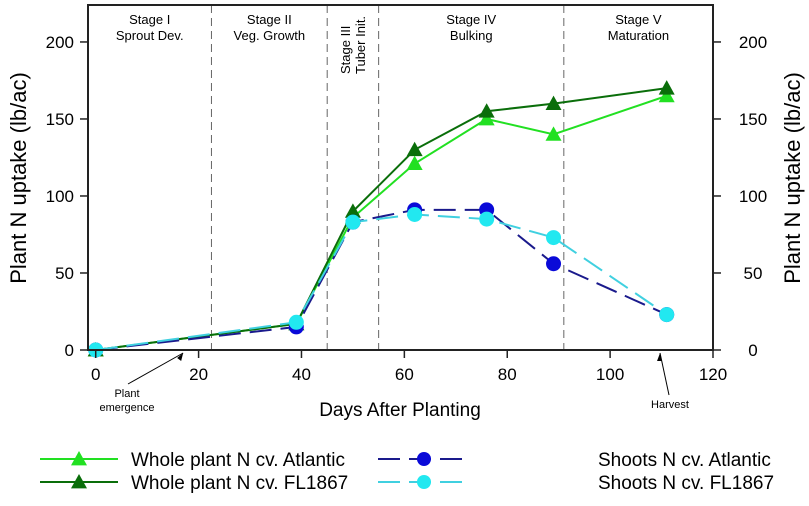  What do you see at coordinates (18, 178) in the screenshot?
I see `y-axis-label-left: Plant N uptake (lb/ac)` at bounding box center [18, 178].